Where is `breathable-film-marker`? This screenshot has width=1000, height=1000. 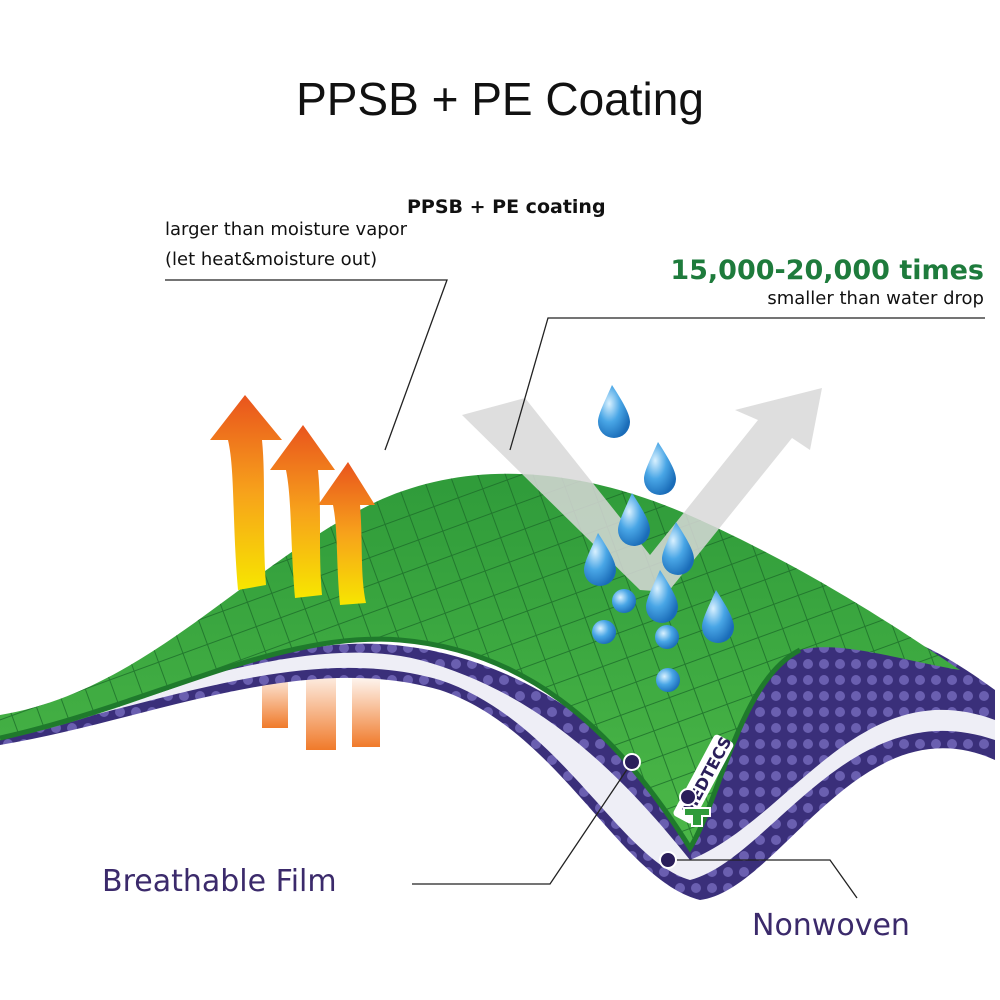
breathable-film-marker is located at coordinates (632, 762).